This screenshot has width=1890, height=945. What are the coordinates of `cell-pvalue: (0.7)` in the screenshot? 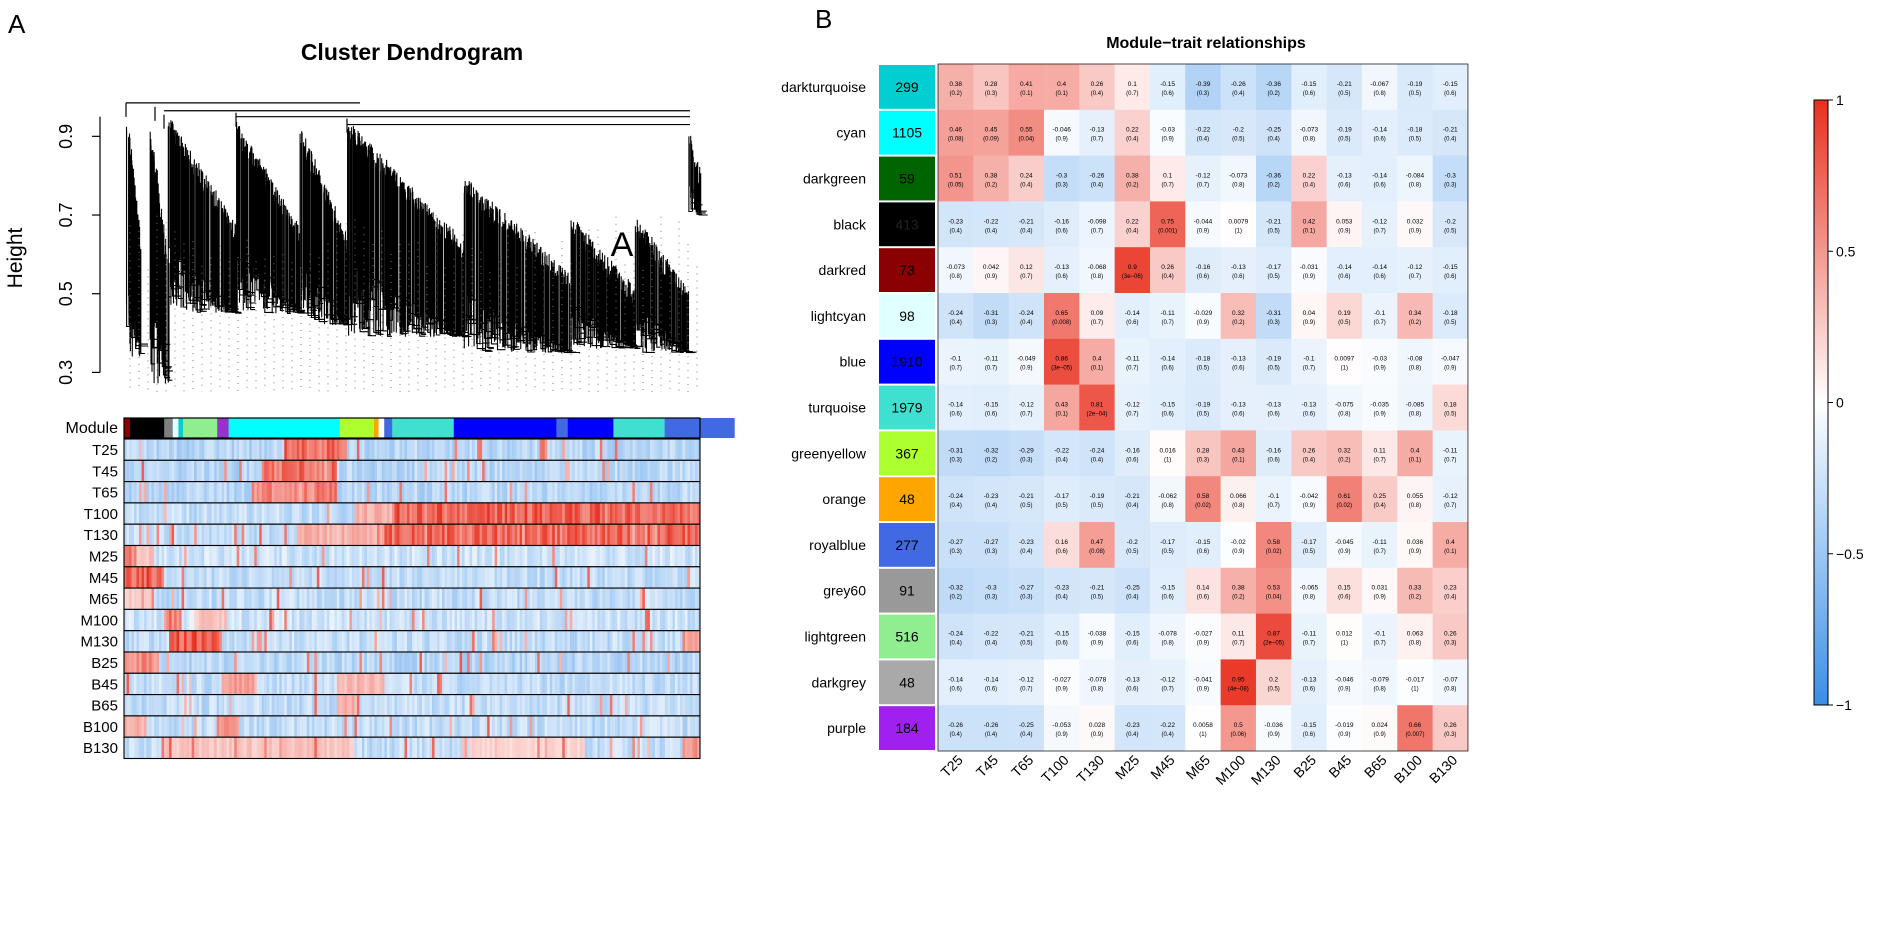 It's located at (1026, 277).